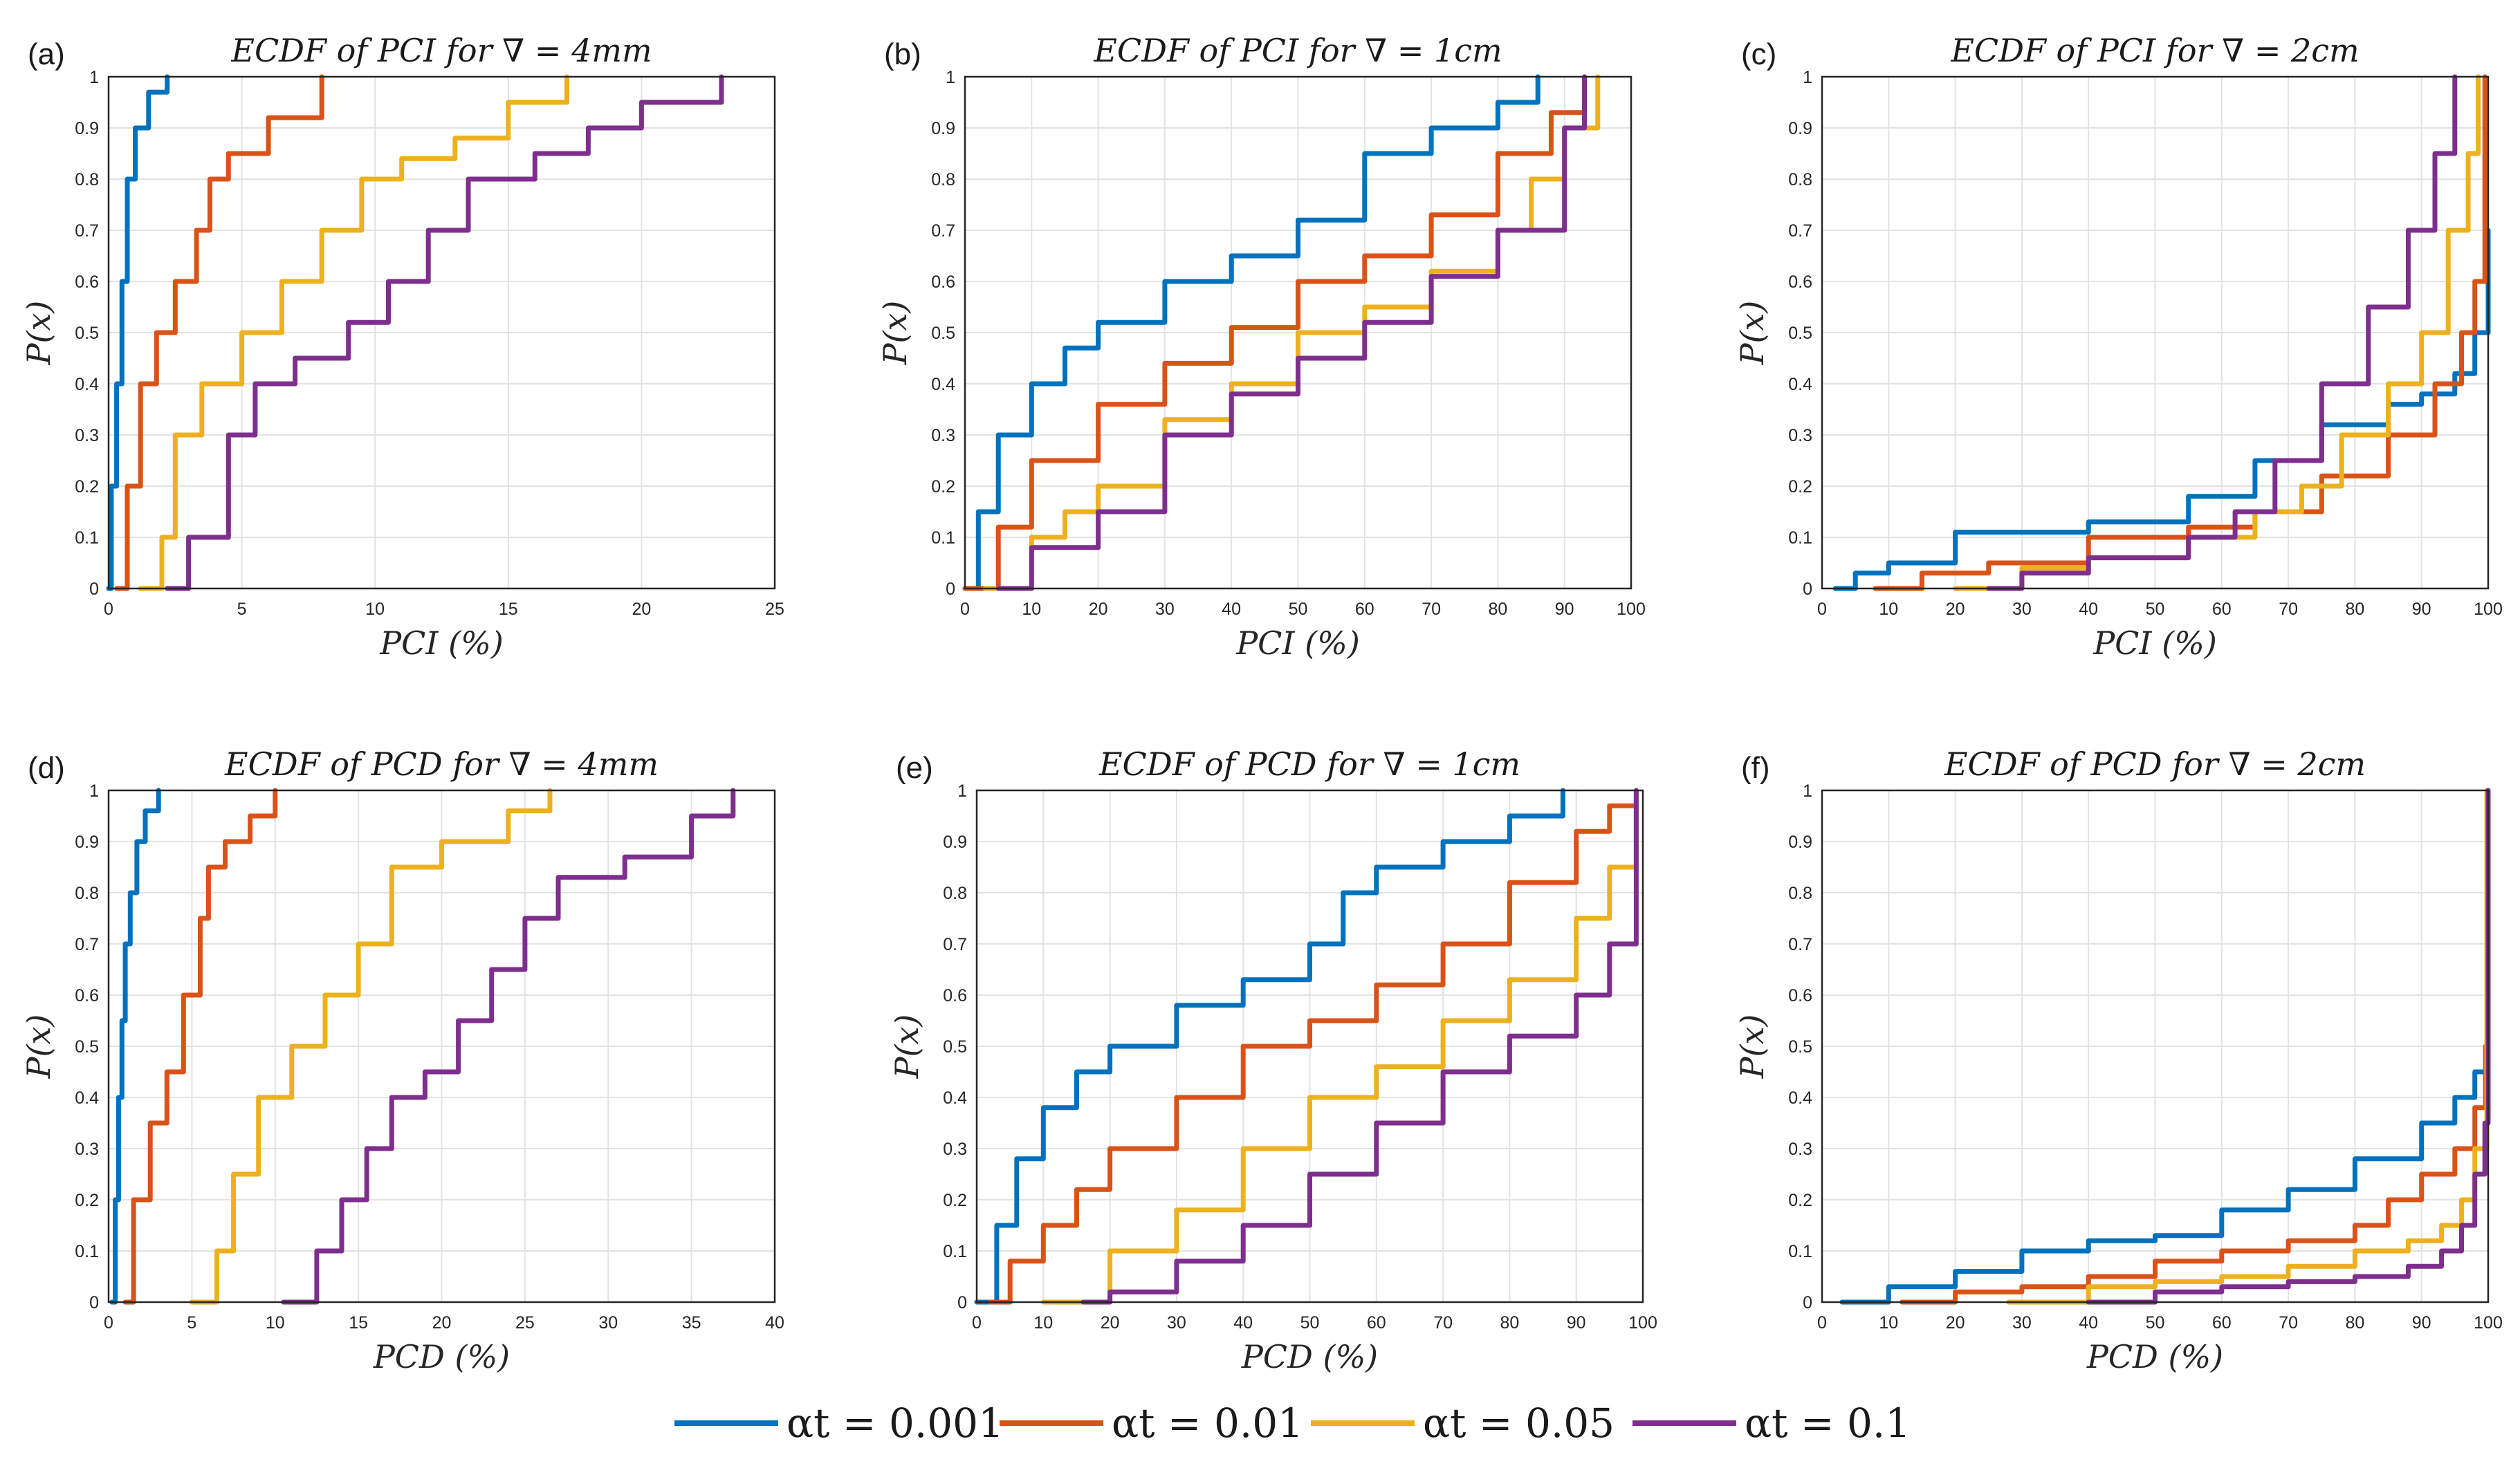 Image resolution: width=2520 pixels, height=1475 pixels. I want to click on panel-label: (e), so click(914, 768).